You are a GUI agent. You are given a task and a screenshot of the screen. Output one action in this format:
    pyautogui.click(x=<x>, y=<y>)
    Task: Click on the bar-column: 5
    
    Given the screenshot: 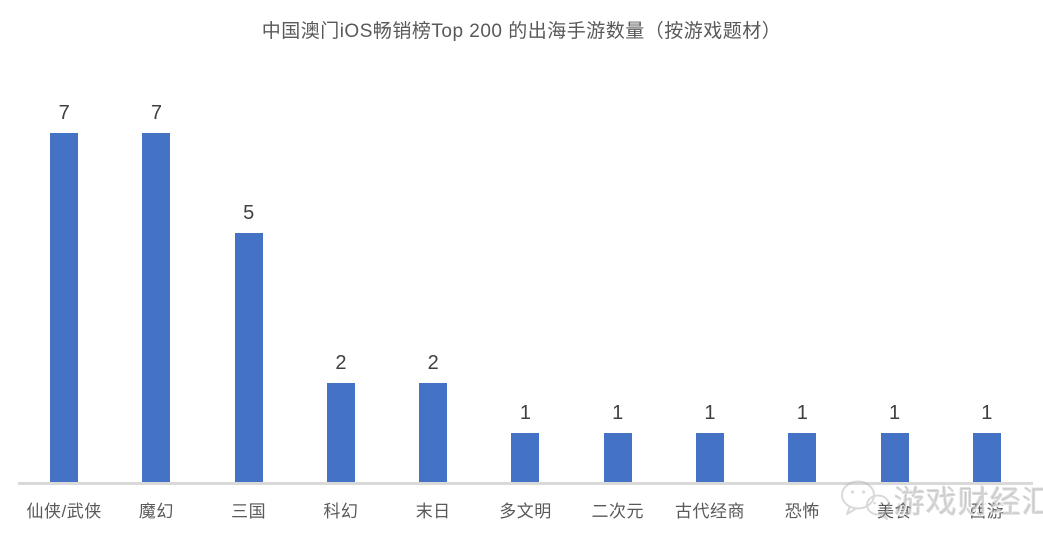 What is the action you would take?
    pyautogui.click(x=249, y=288)
    